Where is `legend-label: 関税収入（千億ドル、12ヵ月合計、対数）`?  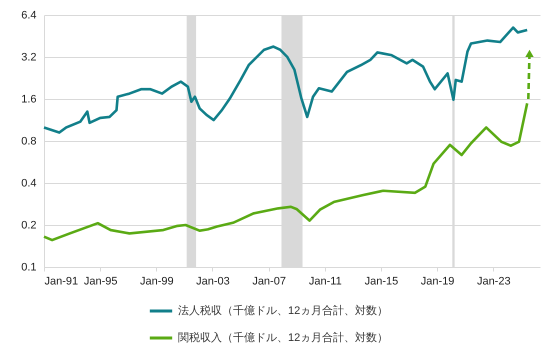 legend-label: 関税収入（千億ドル、12ヵ月合計、対数） is located at coordinates (283, 337).